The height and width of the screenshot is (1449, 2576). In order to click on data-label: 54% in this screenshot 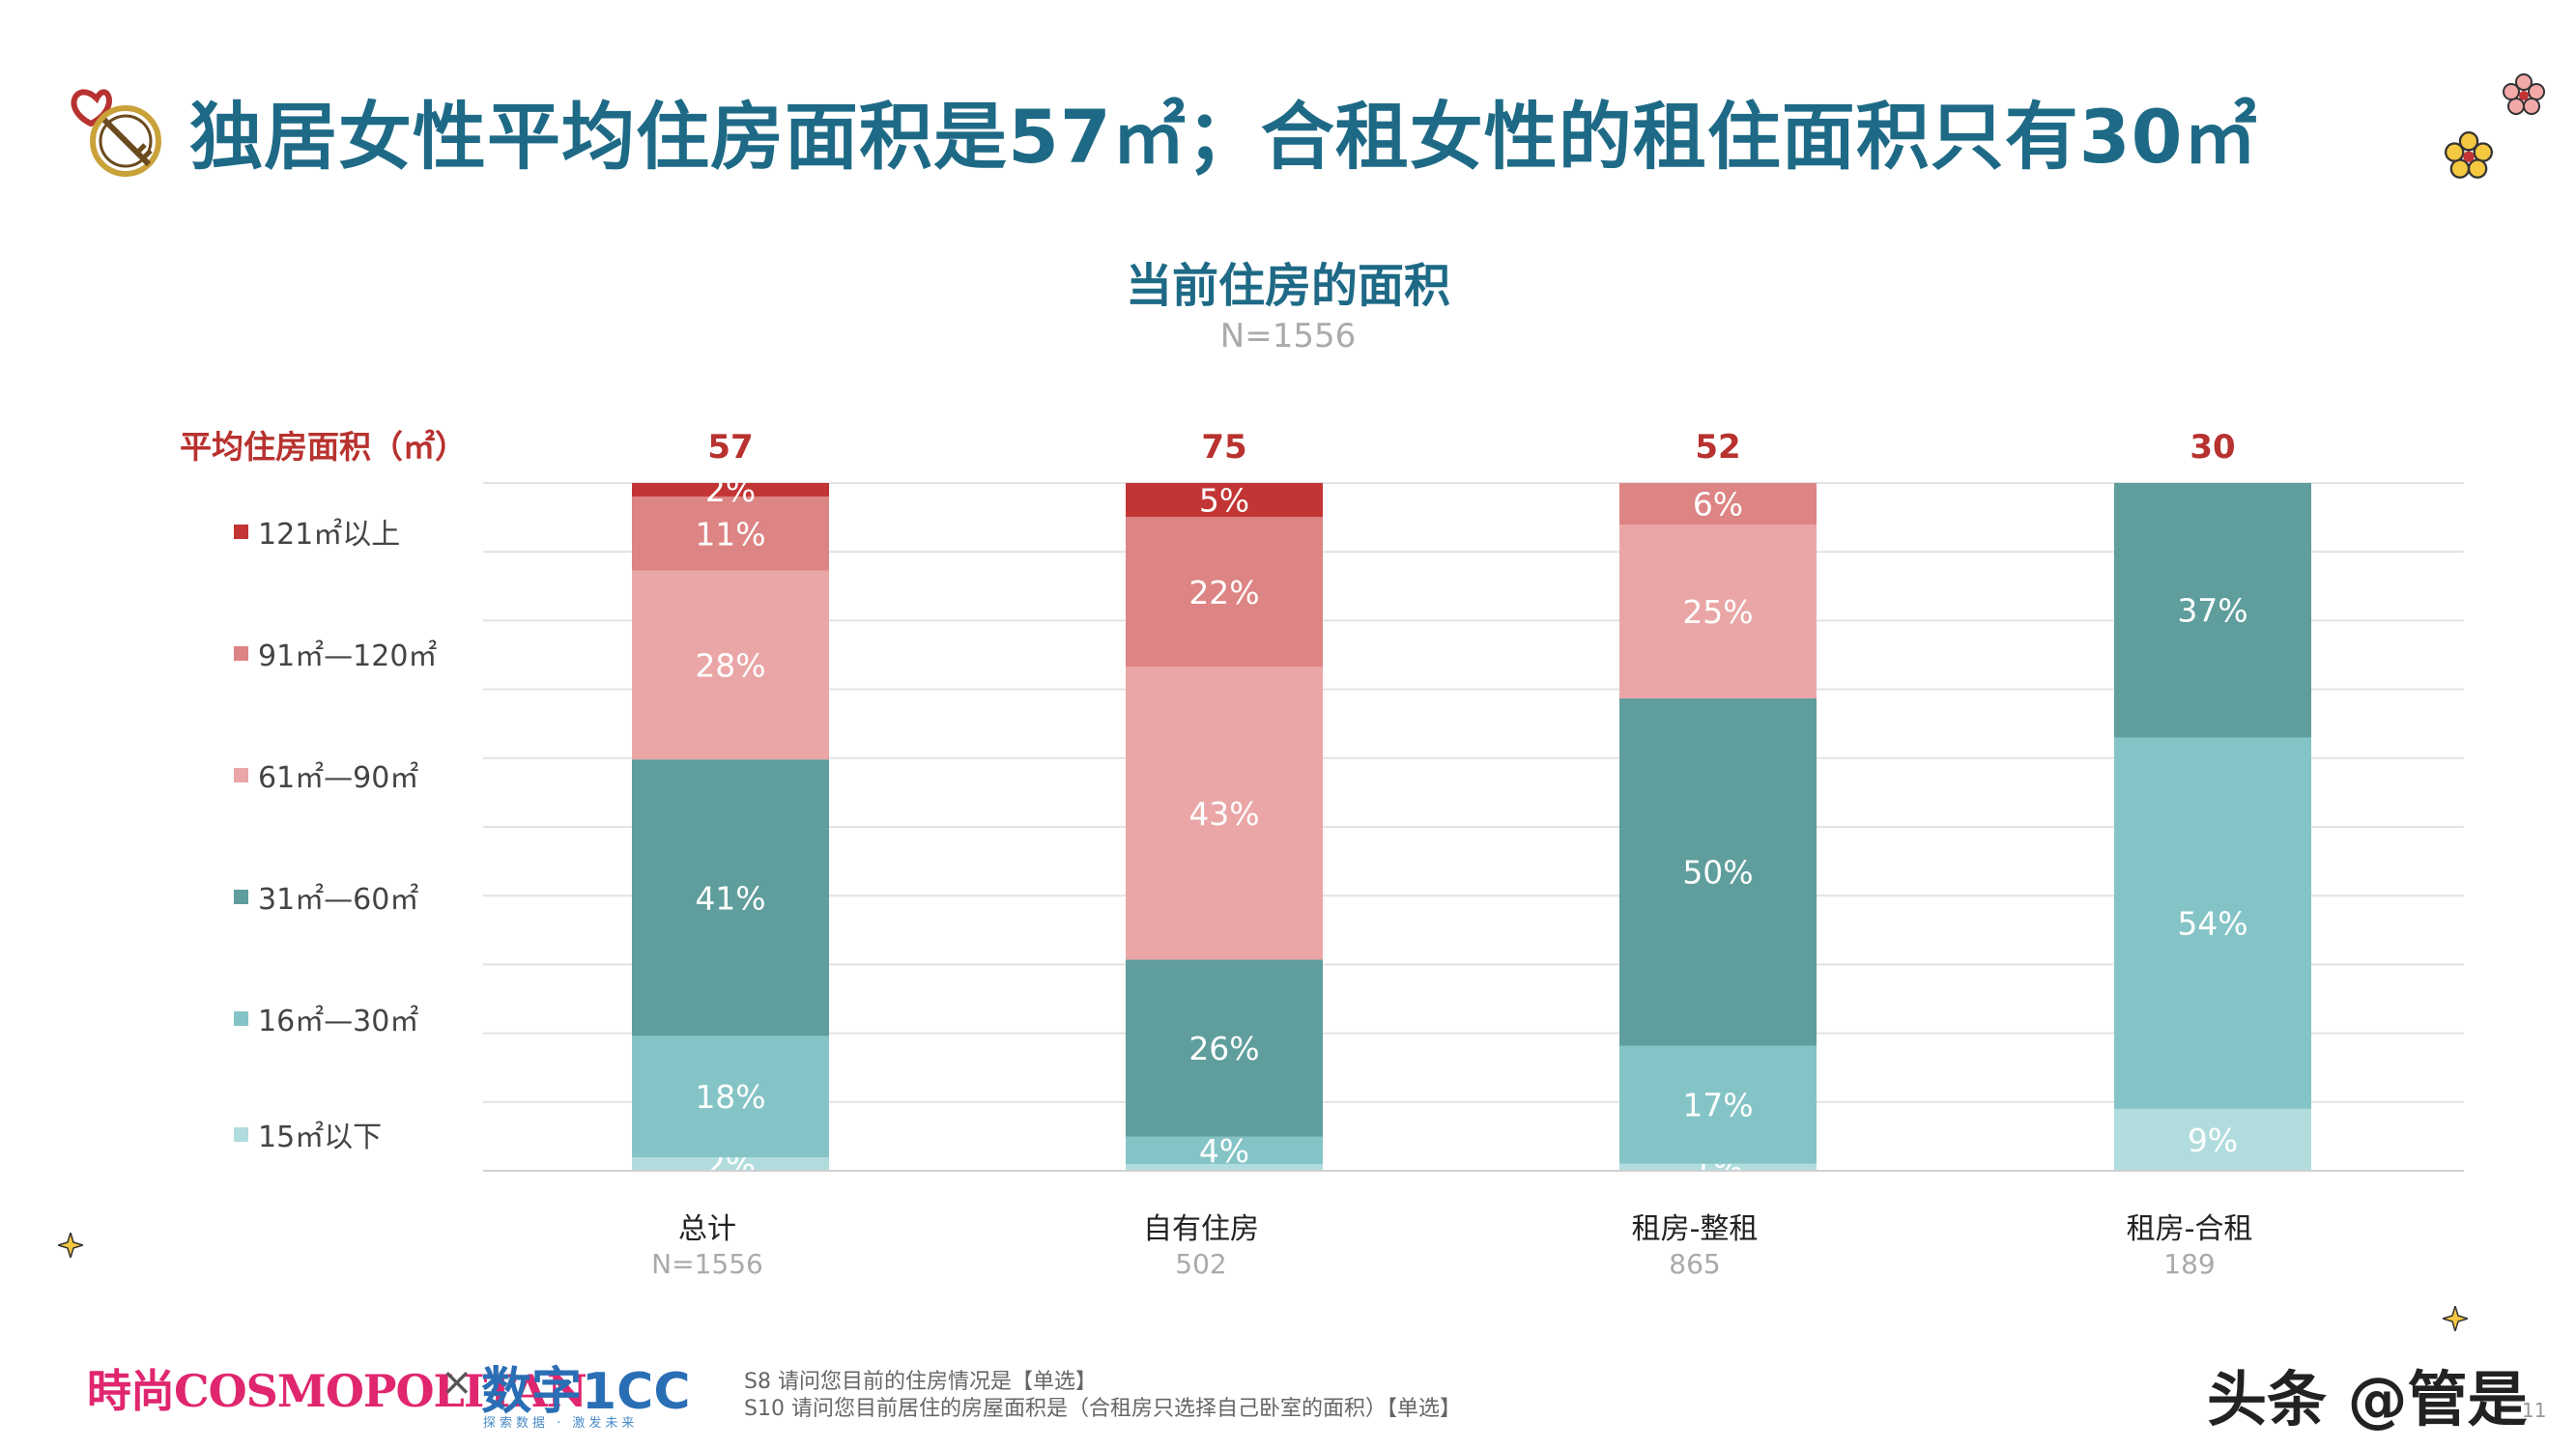, I will do `click(2212, 924)`.